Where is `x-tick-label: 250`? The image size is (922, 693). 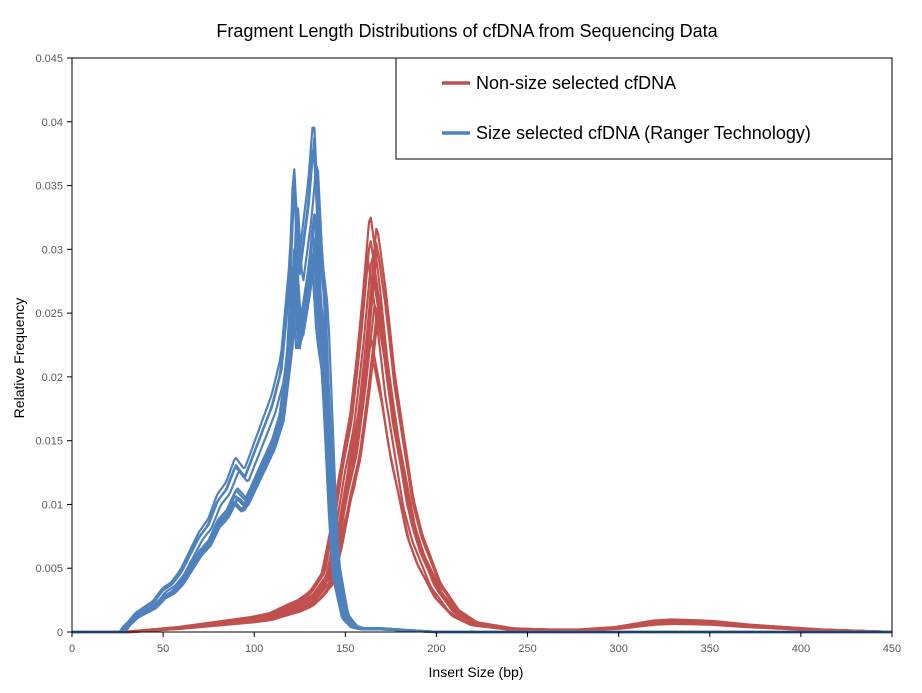
x-tick-label: 250 is located at coordinates (527, 649).